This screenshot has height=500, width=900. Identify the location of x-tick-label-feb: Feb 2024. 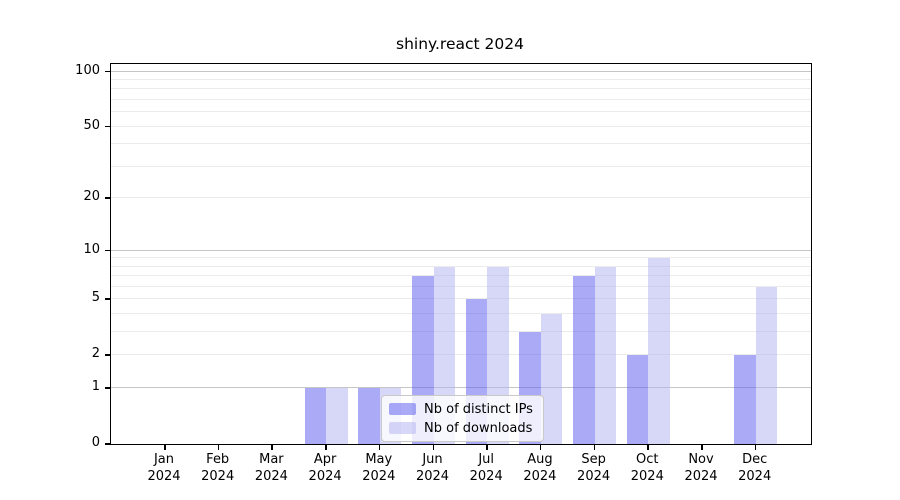
(218, 468).